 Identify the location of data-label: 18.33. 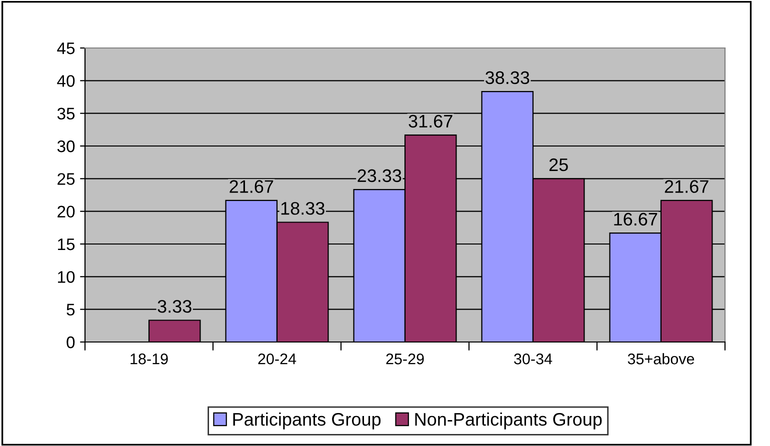
(302, 208).